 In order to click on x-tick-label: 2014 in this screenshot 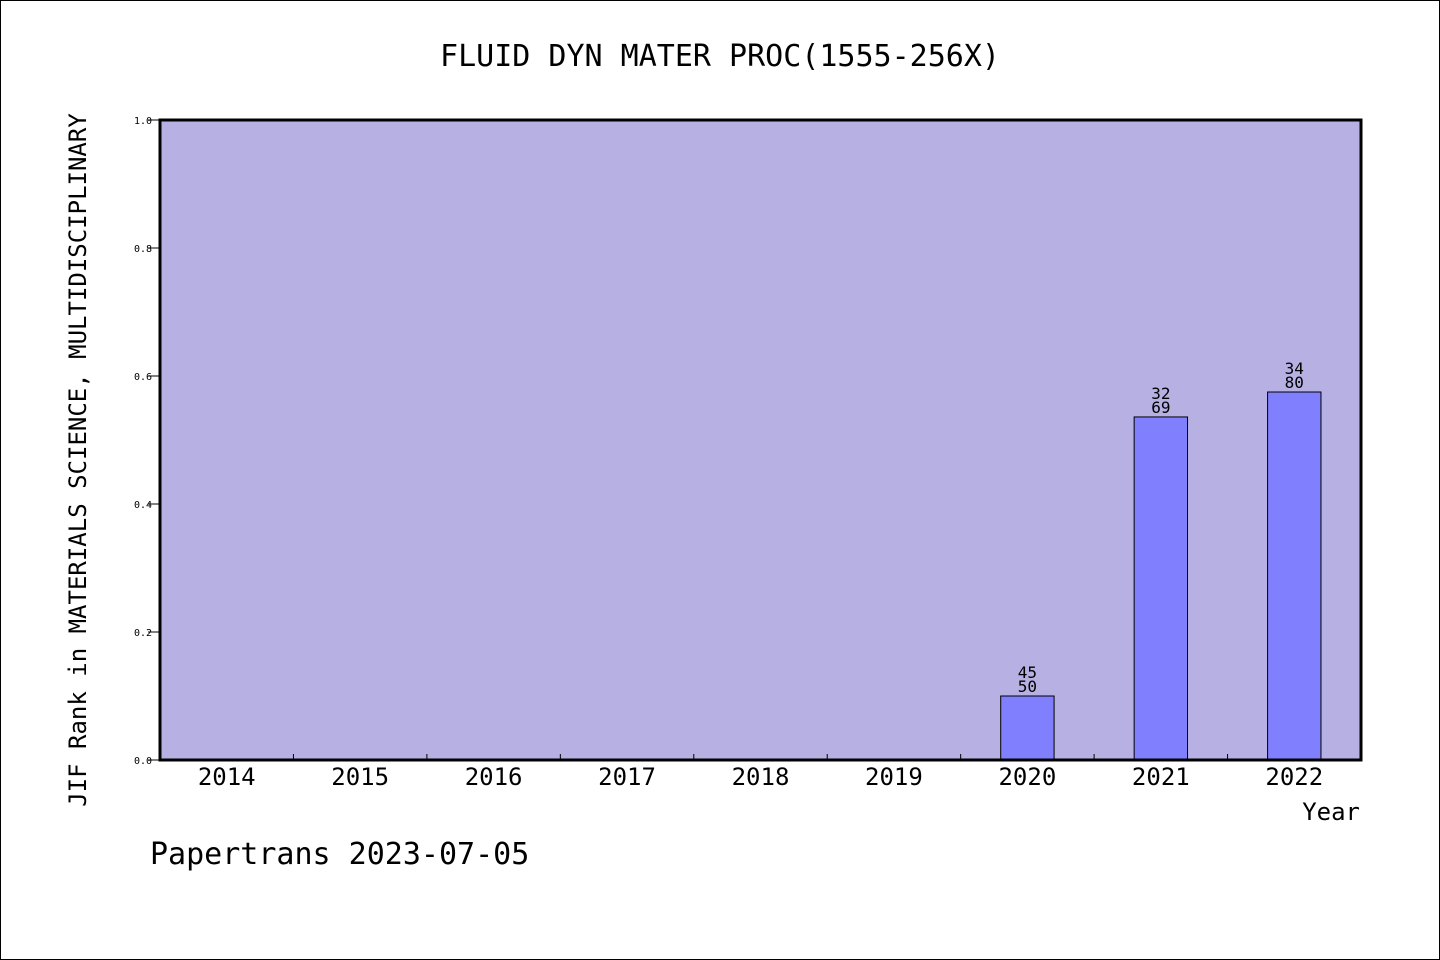, I will do `click(227, 777)`.